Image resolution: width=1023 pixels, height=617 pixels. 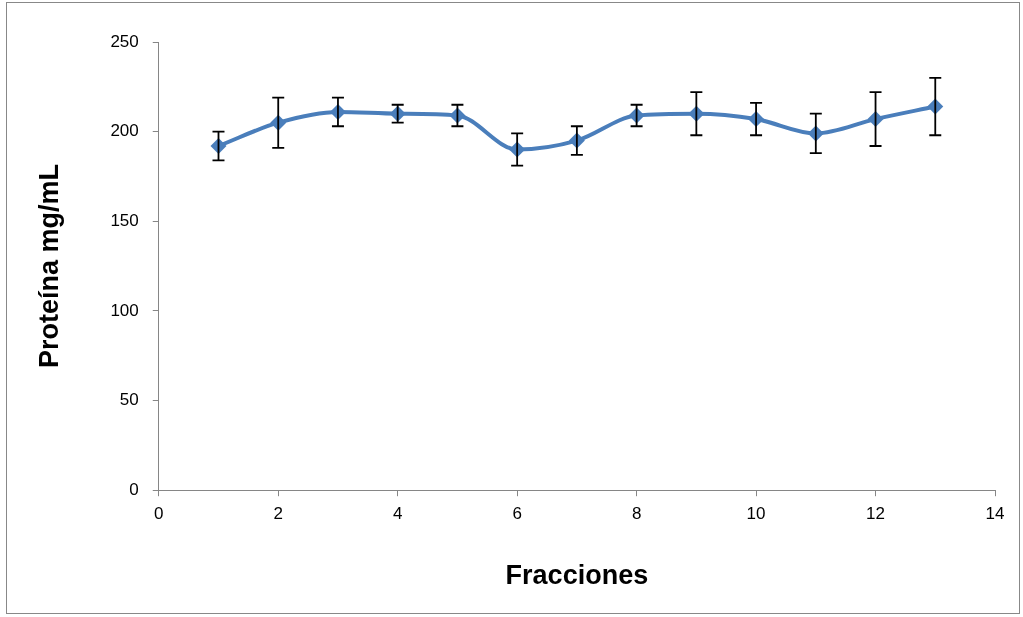 I want to click on y-tick-label: 150, so click(x=124, y=220).